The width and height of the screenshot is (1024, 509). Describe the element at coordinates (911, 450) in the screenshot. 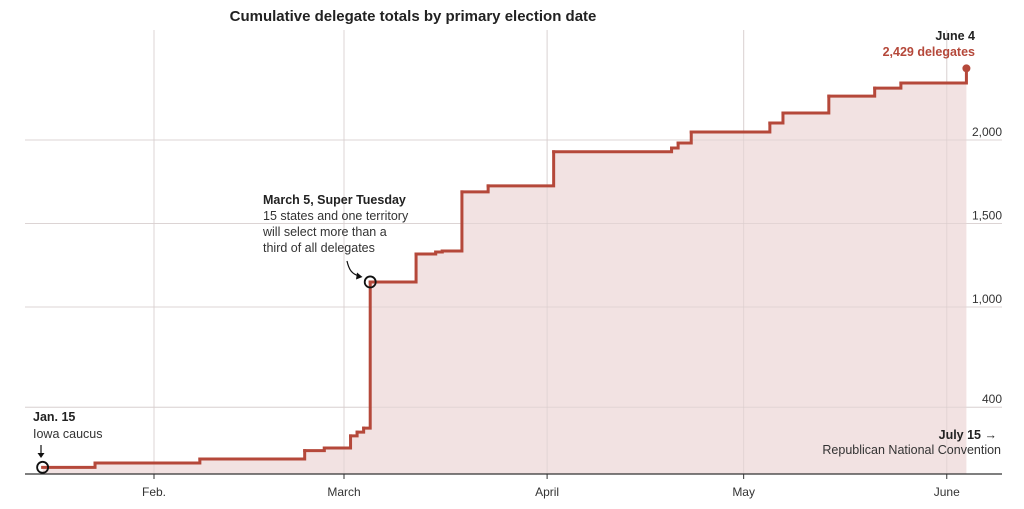

I see `annotation-convention-text: Republican National Convention` at that location.